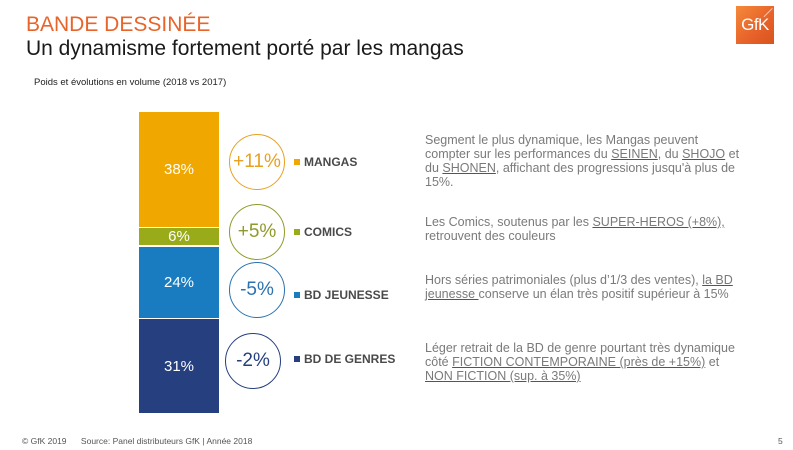  What do you see at coordinates (780, 441) in the screenshot?
I see `page-number: 5` at bounding box center [780, 441].